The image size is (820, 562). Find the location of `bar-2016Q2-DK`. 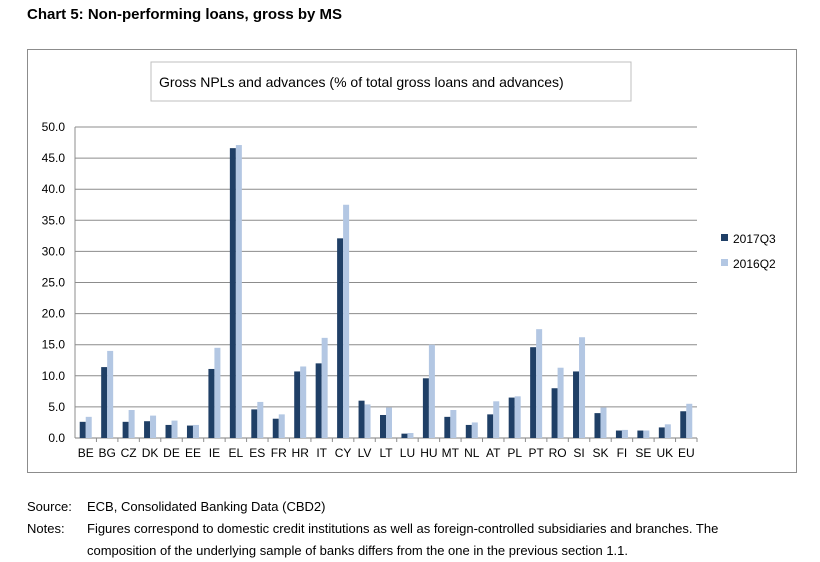

bar-2016Q2-DK is located at coordinates (153, 426).